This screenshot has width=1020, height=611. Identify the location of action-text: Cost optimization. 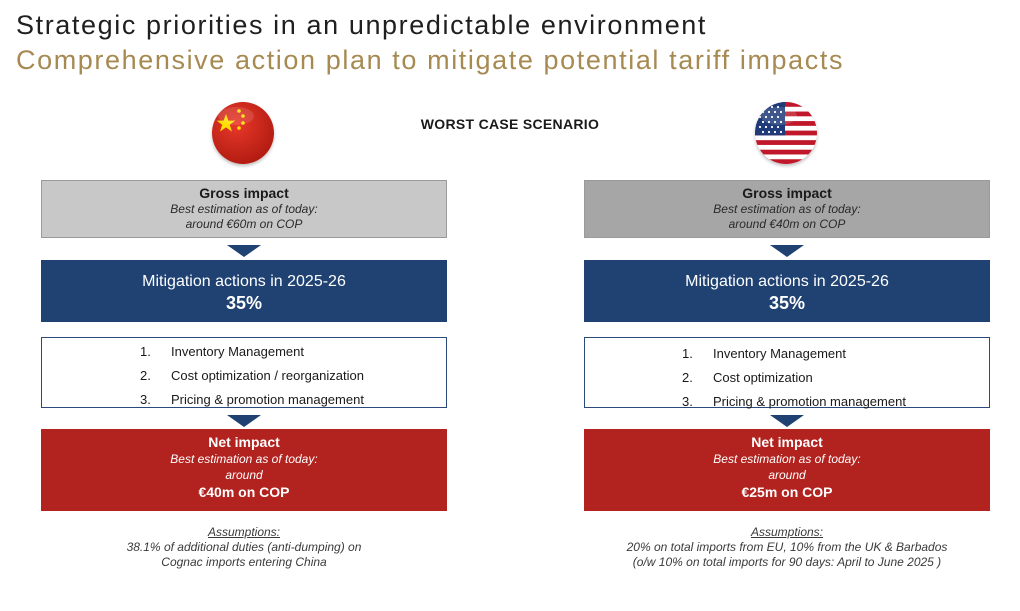
(763, 377).